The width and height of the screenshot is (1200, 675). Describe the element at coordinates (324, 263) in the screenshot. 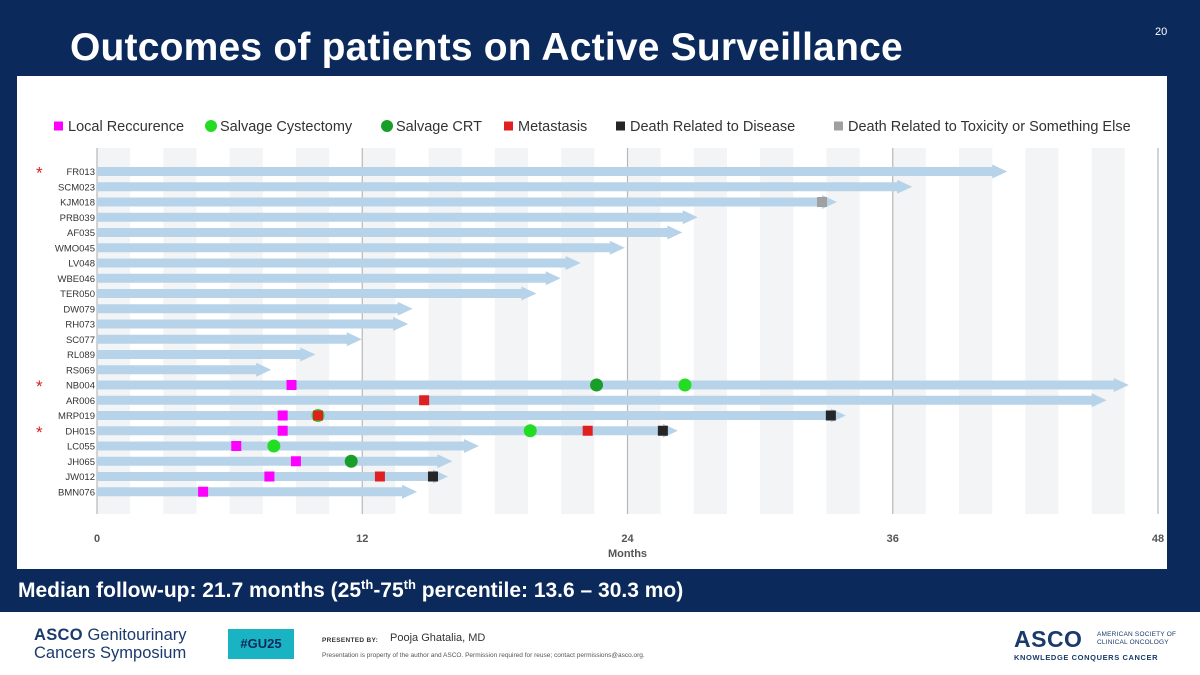

I see `patient-row: LV048` at that location.